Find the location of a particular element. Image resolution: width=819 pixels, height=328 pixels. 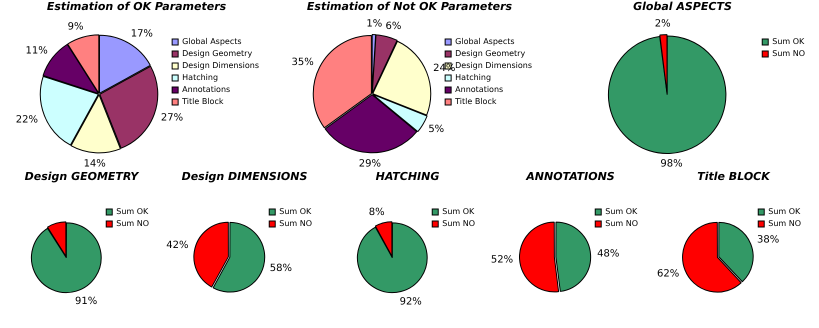

data-label: 42% is located at coordinates (177, 246).